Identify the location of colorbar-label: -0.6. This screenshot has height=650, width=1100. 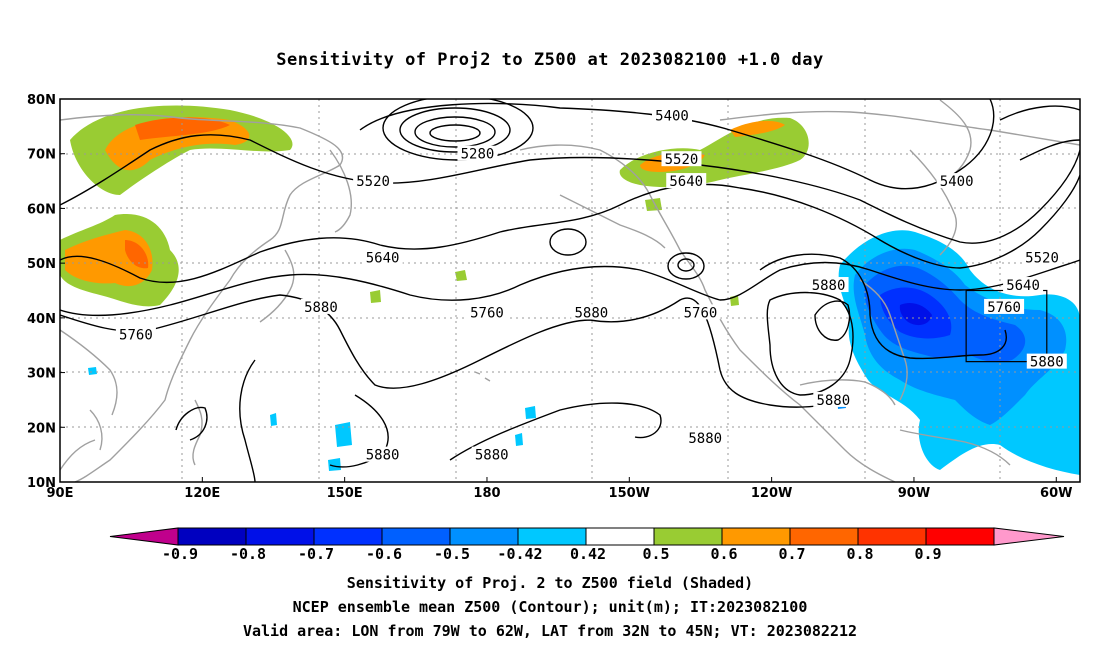
(384, 554).